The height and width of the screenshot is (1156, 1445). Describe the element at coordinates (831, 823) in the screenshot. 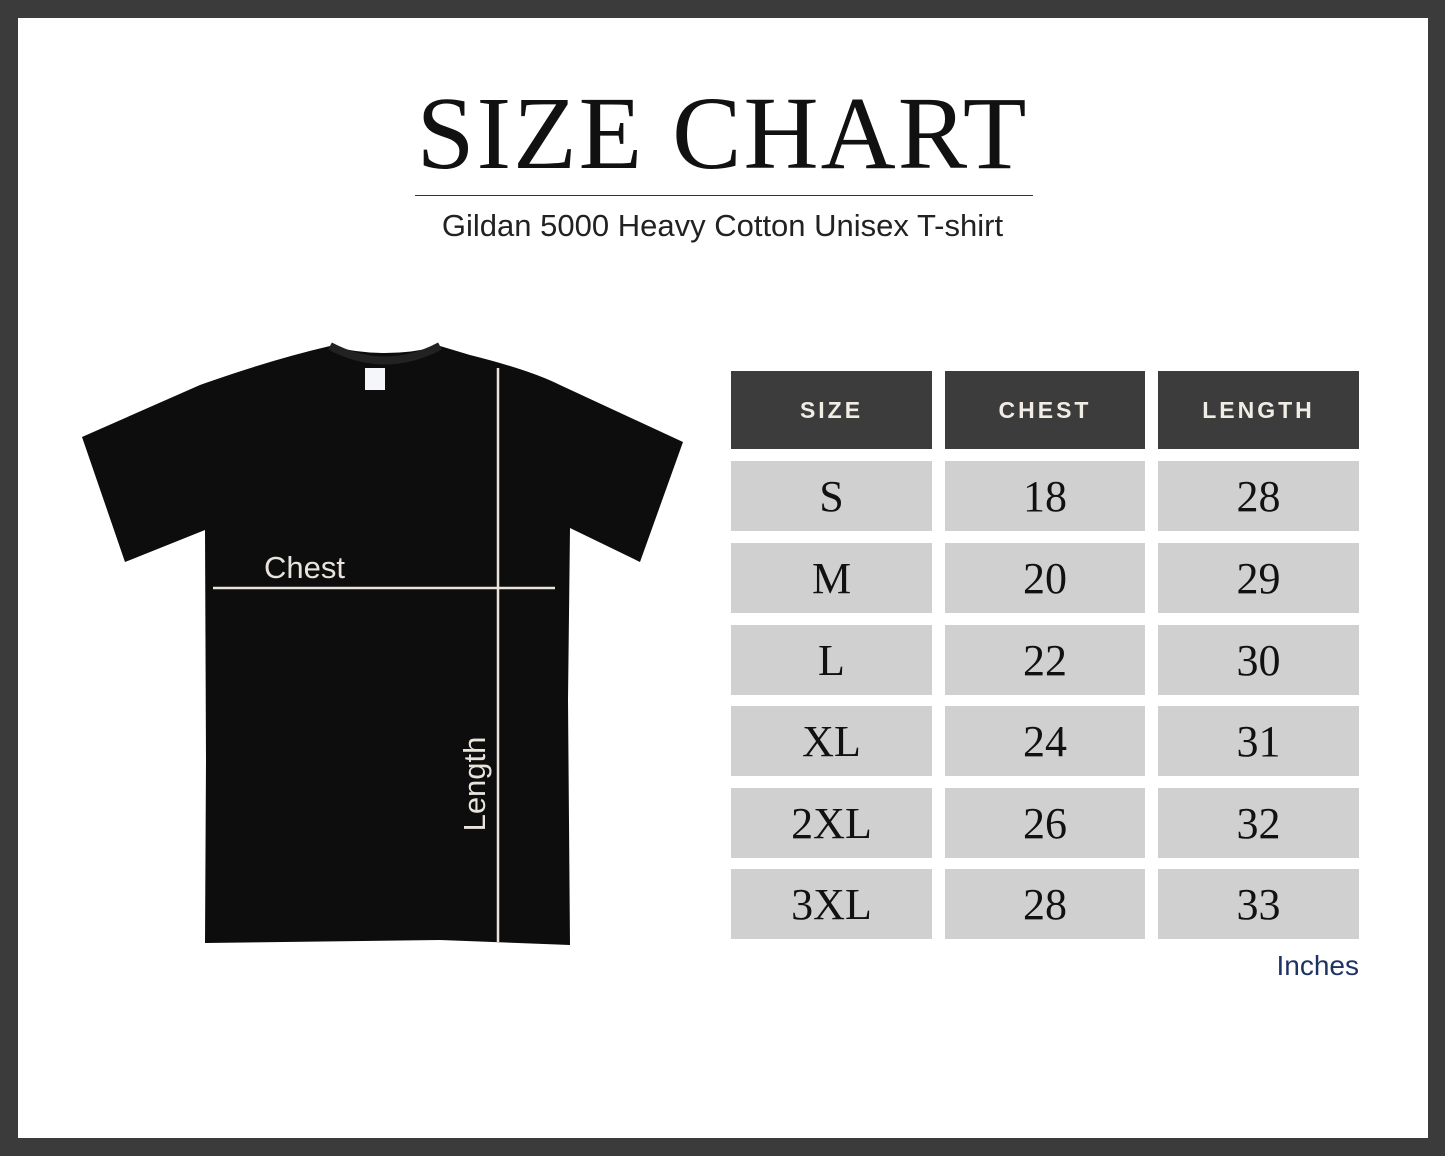

I see `cell-size: 2XL` at that location.